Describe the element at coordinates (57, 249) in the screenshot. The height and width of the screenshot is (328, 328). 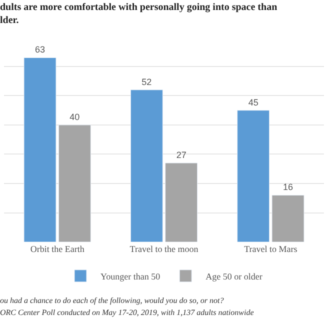
I see `x-tick-label: Orbit the Earth` at that location.